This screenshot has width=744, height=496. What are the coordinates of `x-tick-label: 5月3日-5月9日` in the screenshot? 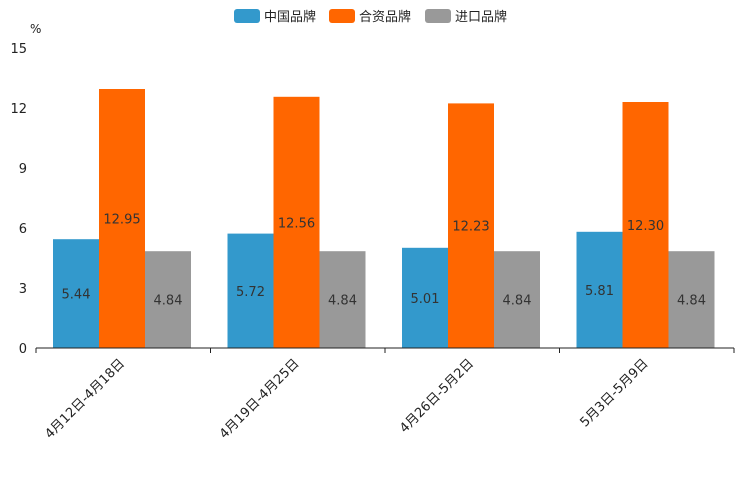 It's located at (614, 393).